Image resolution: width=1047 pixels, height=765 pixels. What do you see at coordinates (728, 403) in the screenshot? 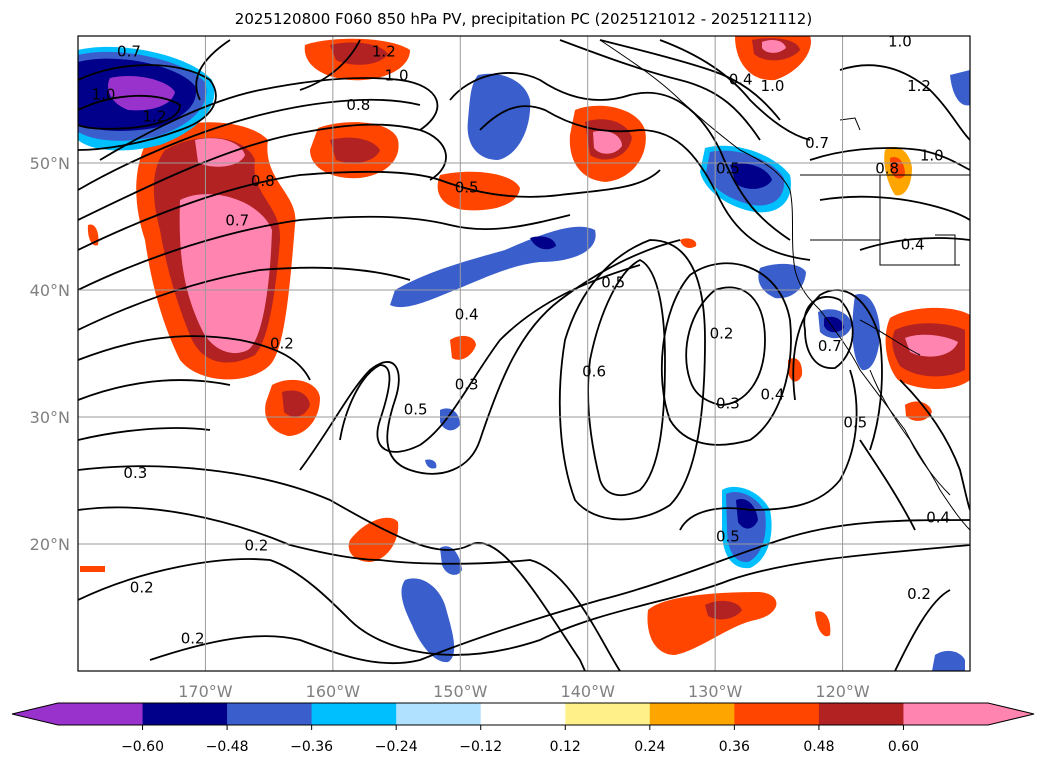
I see `contour-label: 0.3` at bounding box center [728, 403].